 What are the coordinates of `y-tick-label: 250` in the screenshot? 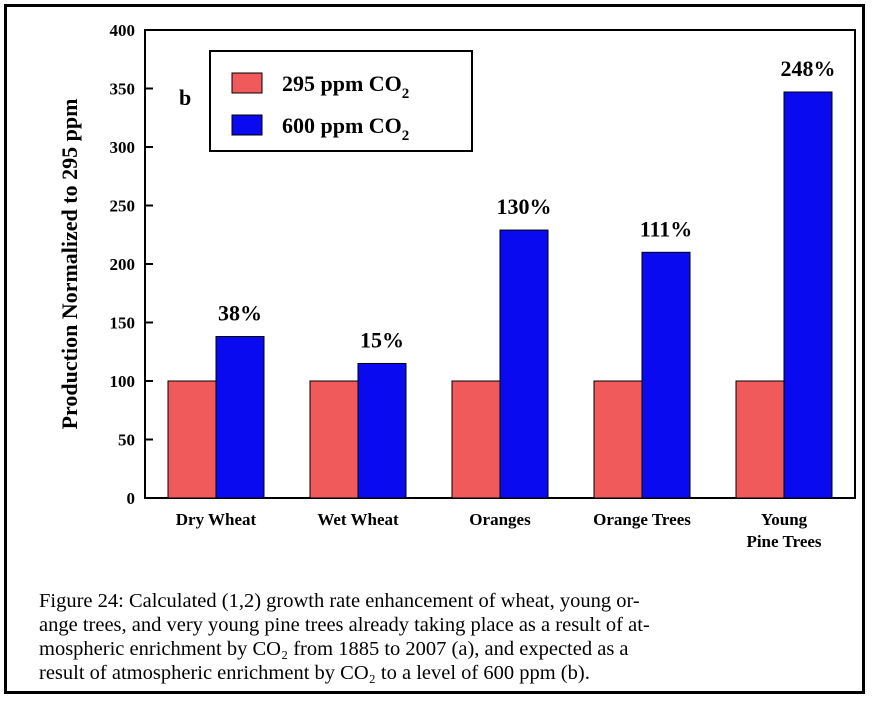 It's located at (123, 206).